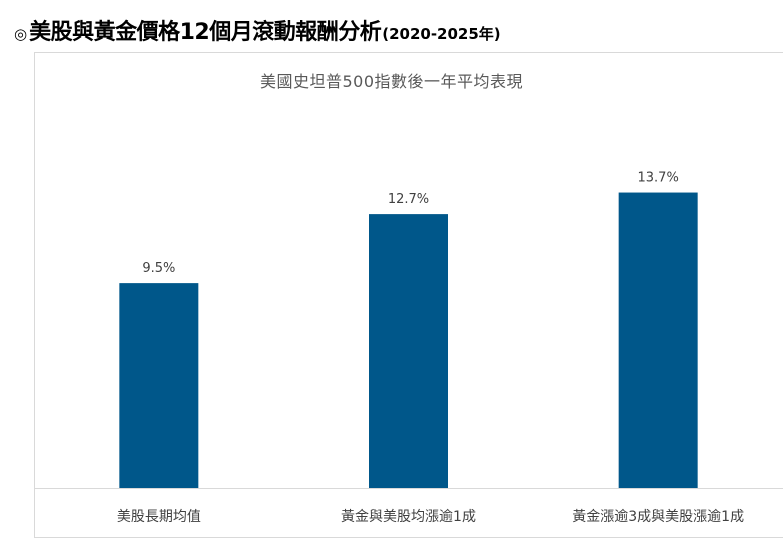 Image resolution: width=783 pixels, height=541 pixels. Describe the element at coordinates (408, 199) in the screenshot. I see `data-label-2: 12.7%` at that location.